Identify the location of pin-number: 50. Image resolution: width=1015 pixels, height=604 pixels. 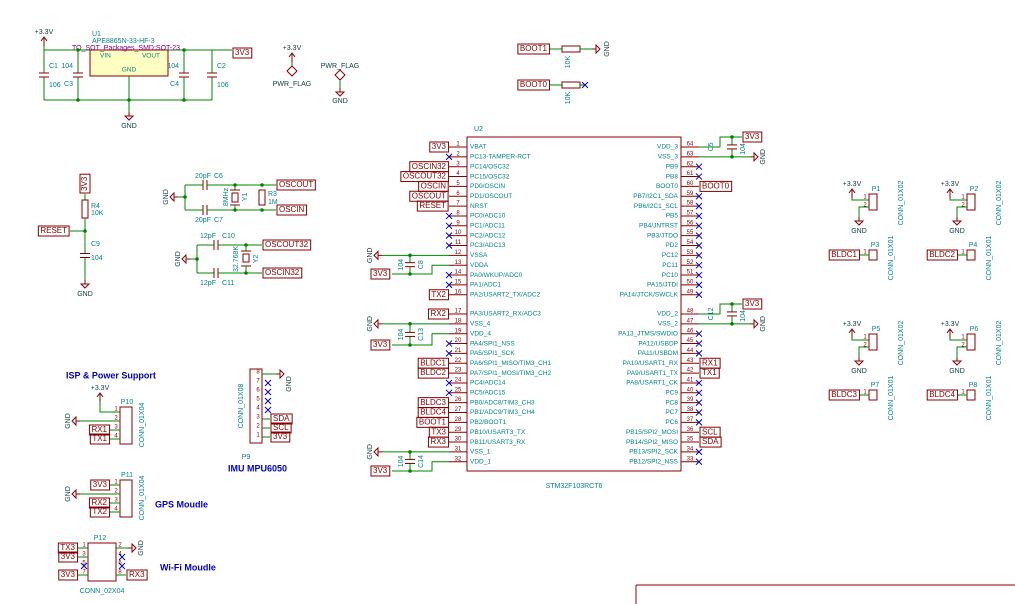
(690, 282).